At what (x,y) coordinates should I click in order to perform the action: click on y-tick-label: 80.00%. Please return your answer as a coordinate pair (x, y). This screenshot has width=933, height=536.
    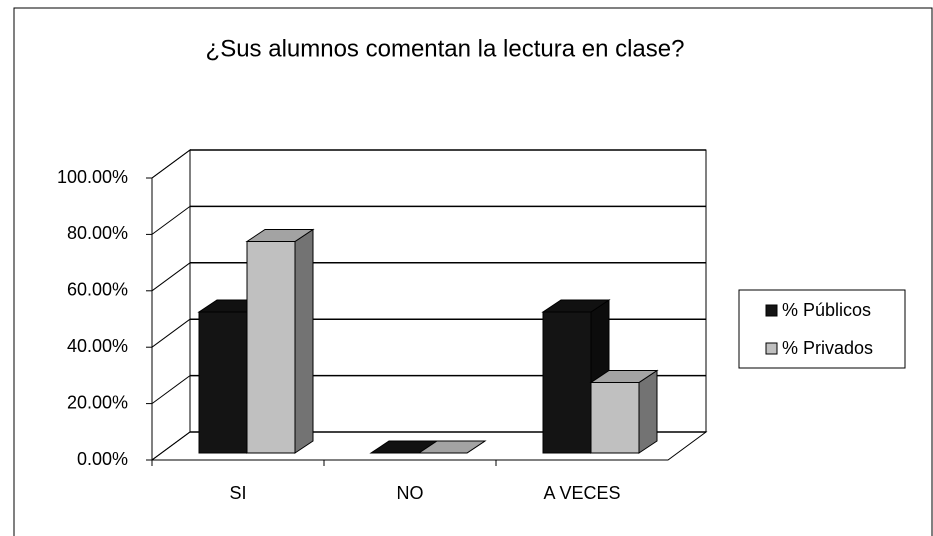
    Looking at the image, I should click on (97, 233).